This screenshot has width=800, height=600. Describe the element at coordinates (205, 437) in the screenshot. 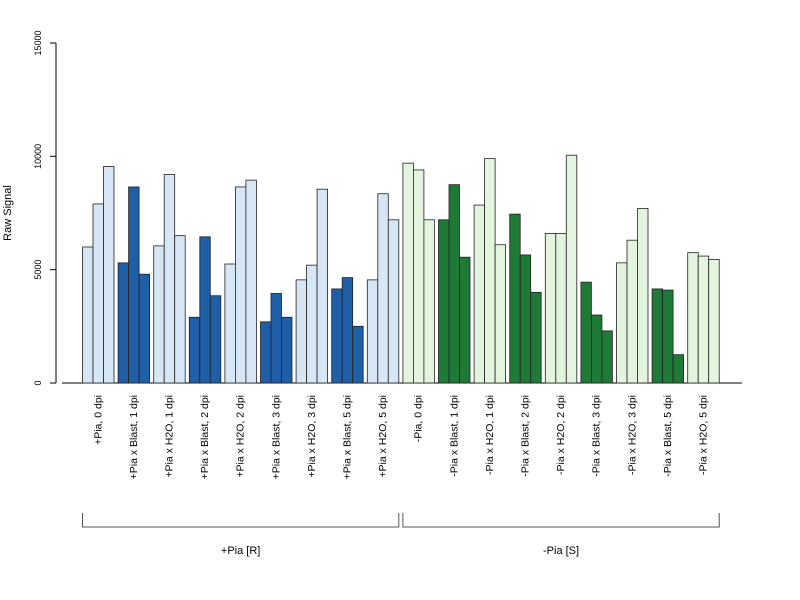

I see `x-tick-label: +Pia x Blast, 2 dpi` at that location.